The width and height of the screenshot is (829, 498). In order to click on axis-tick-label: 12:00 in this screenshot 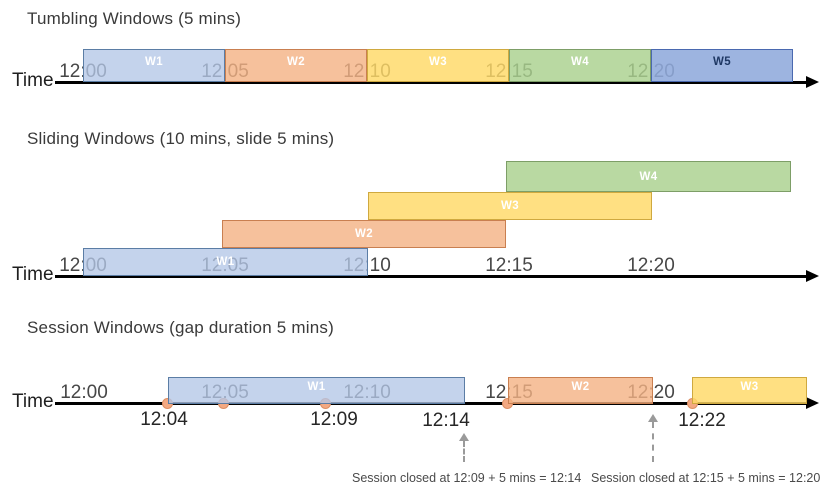, I will do `click(84, 392)`.